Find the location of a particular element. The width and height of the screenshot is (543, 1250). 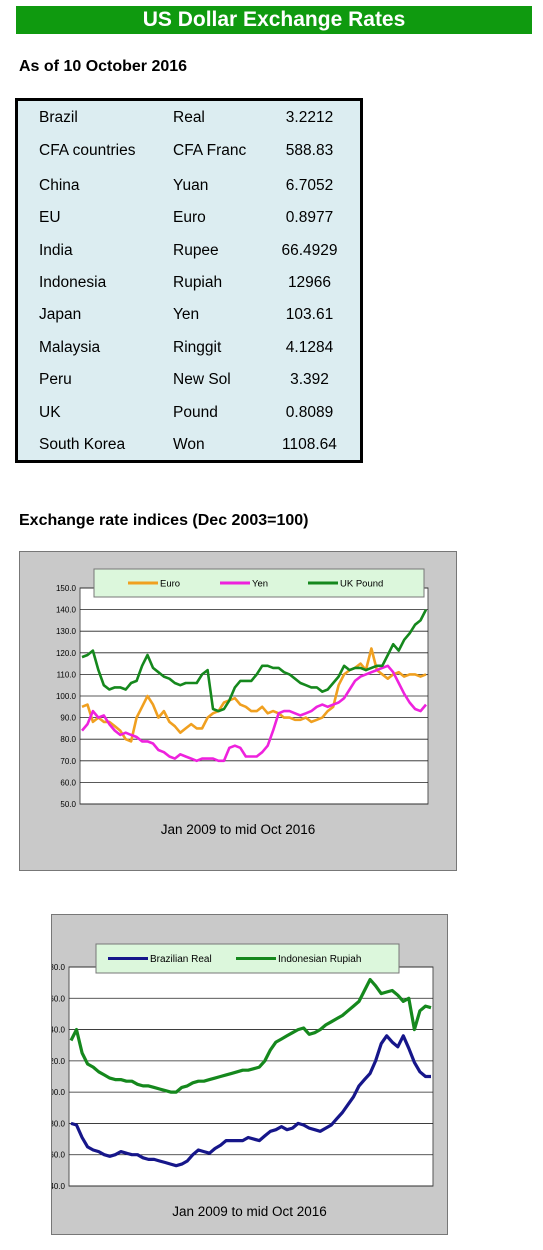

legend-label: Euro is located at coordinates (170, 584).